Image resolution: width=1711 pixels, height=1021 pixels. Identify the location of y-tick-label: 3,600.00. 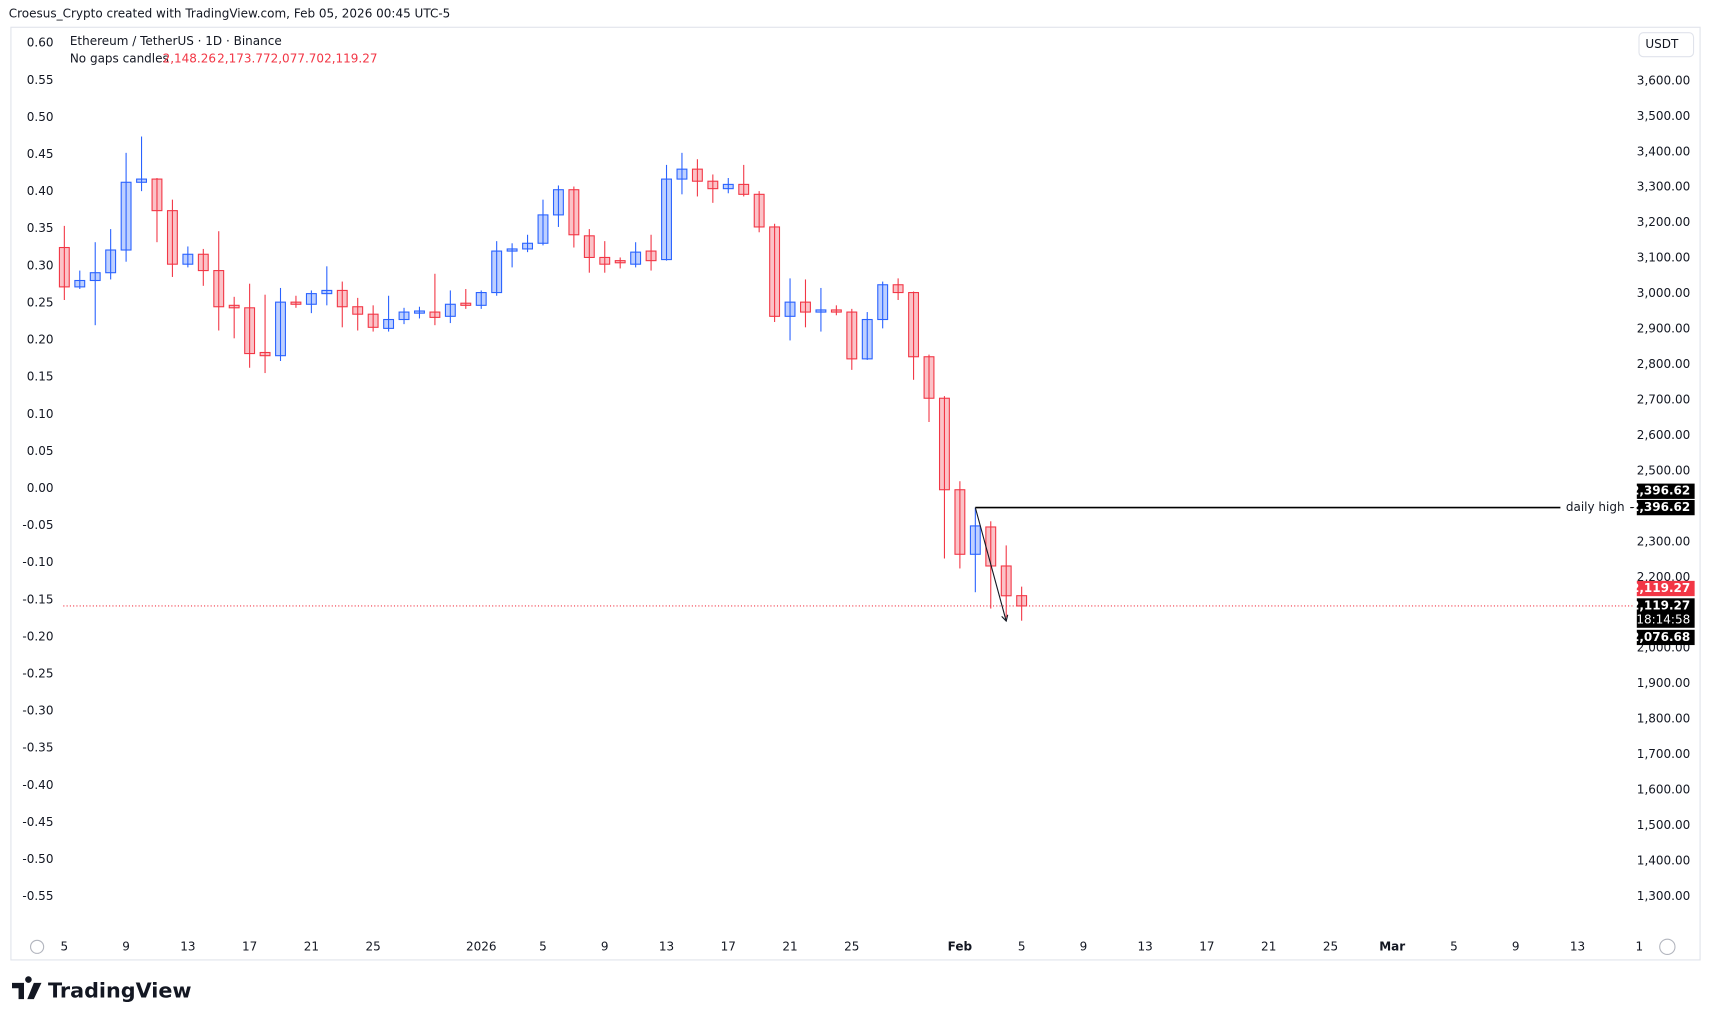
(1663, 80).